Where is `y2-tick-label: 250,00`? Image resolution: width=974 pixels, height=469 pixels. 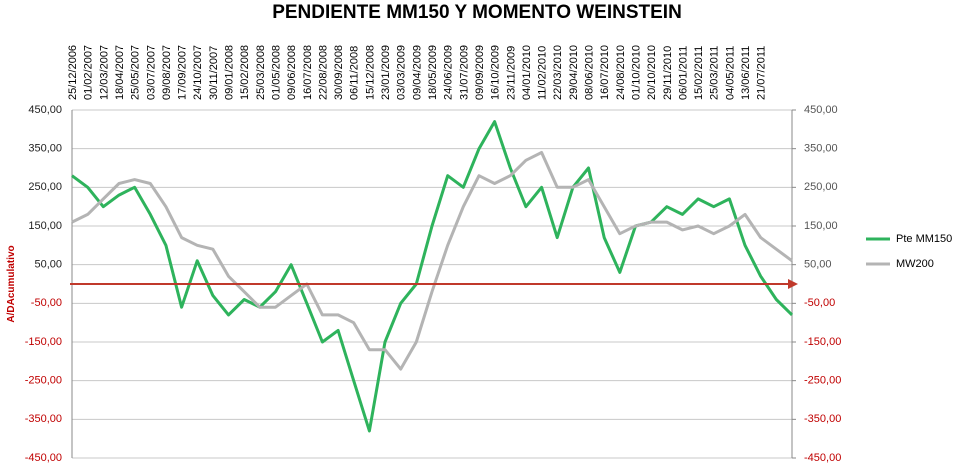
y2-tick-label: 250,00 is located at coordinates (821, 187).